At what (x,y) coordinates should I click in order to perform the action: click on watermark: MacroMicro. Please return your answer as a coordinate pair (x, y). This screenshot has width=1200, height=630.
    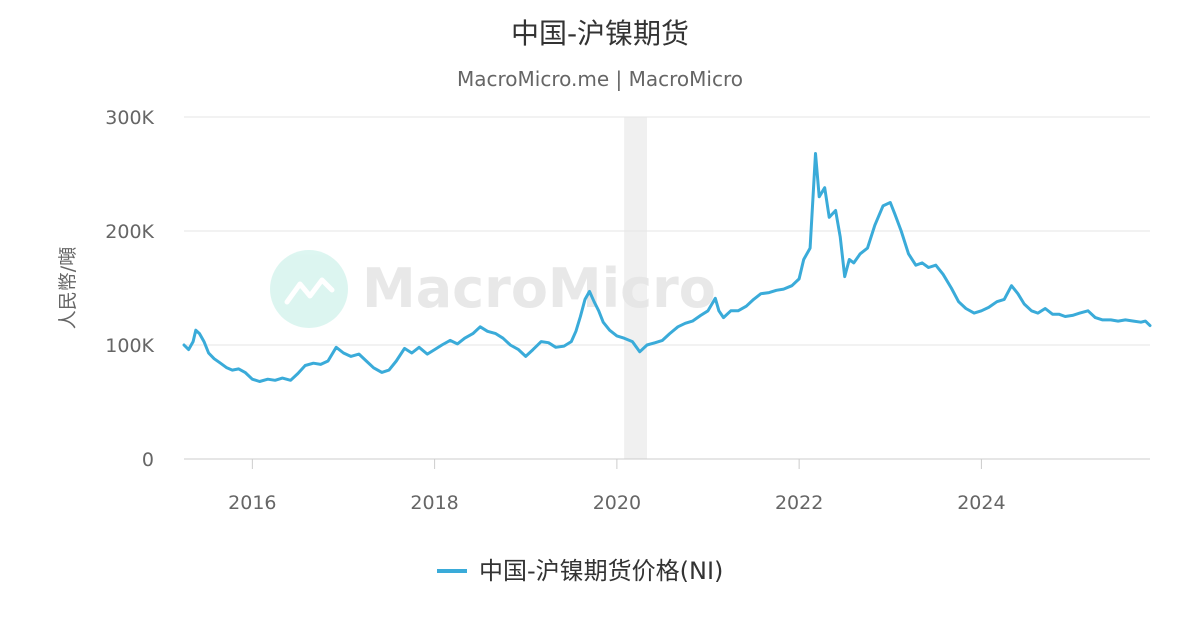
    Looking at the image, I should click on (493, 289).